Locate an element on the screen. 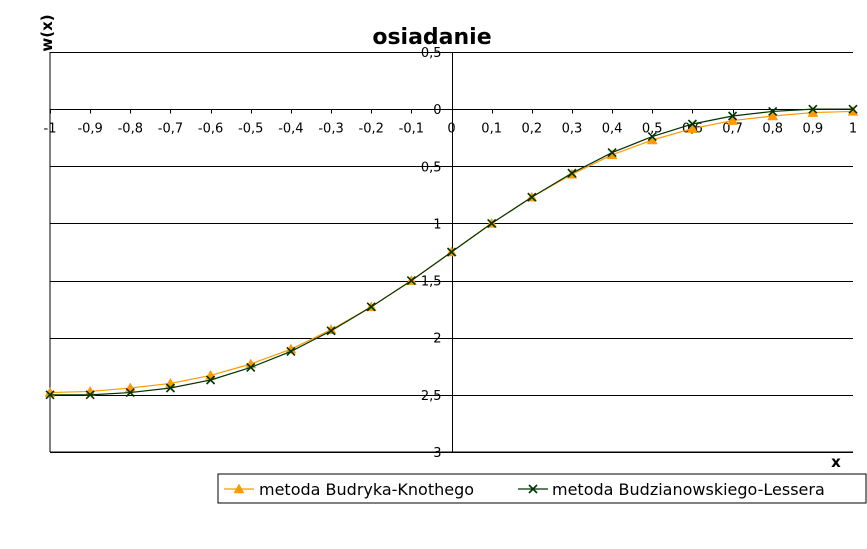 The width and height of the screenshot is (867, 549). x-tick-label: 0,2 is located at coordinates (531, 129).